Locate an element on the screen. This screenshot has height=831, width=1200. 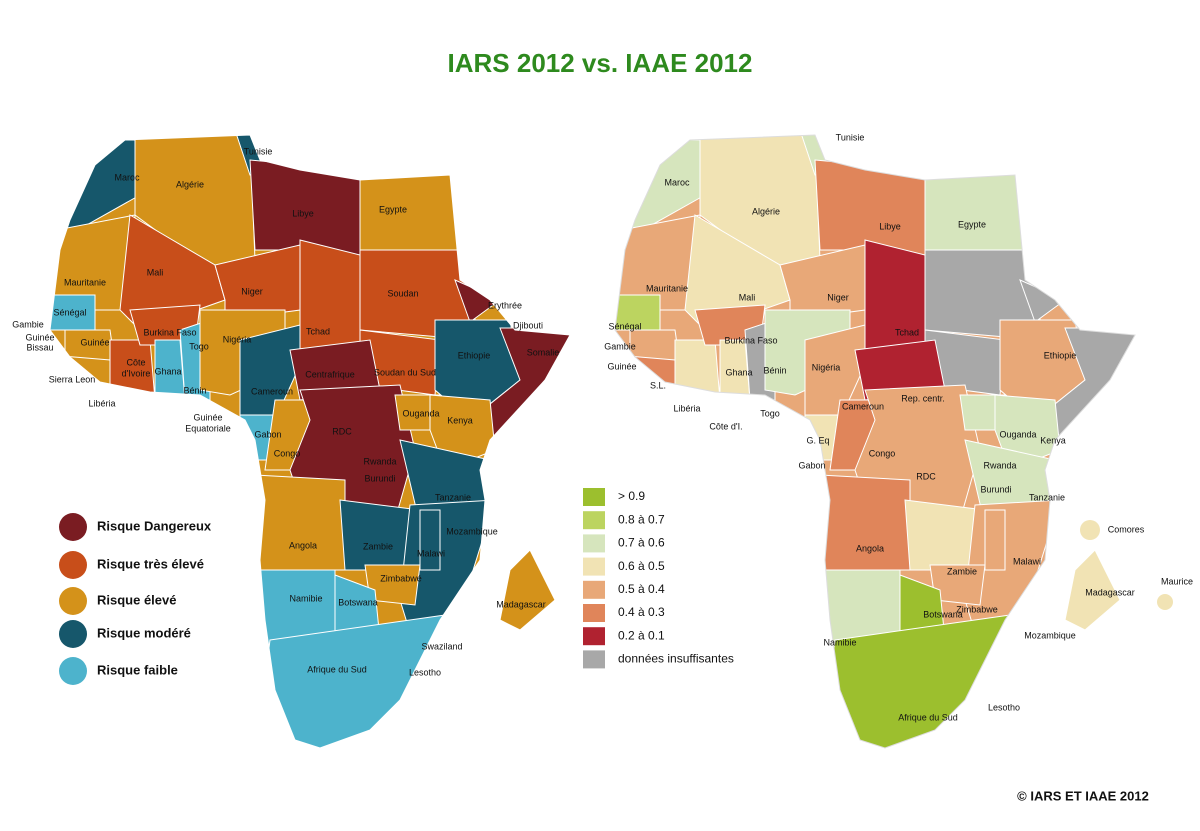
country-label: Equatoriale is located at coordinates (208, 428).